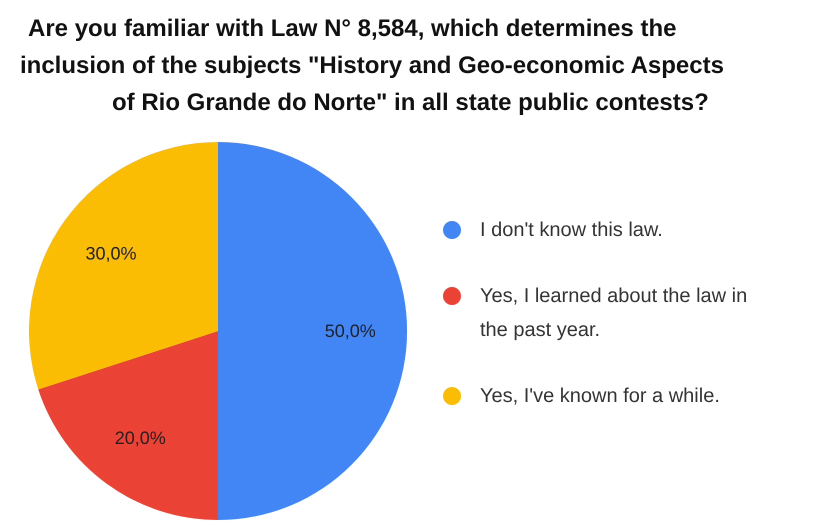 The image size is (814, 526). Describe the element at coordinates (600, 396) in the screenshot. I see `legend-label: Yes, I've known for a while.` at that location.